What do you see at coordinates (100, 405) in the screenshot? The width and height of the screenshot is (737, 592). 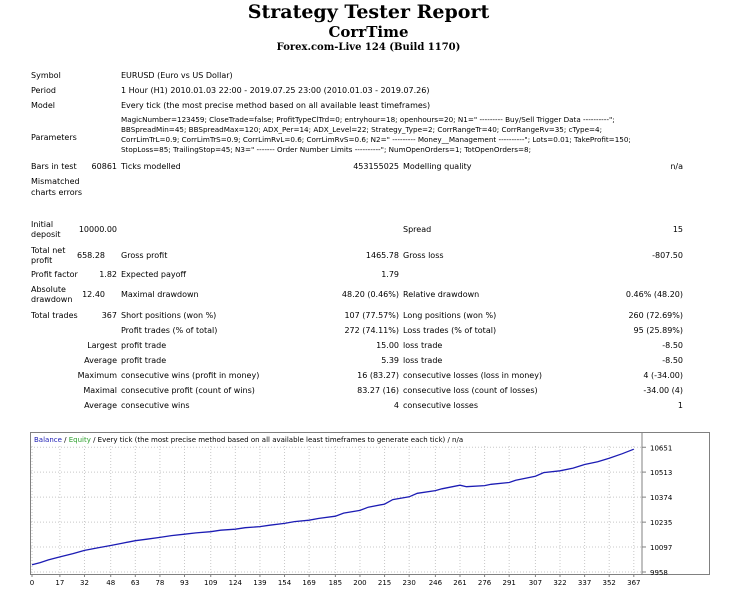 I see `average2-label: Average` at bounding box center [100, 405].